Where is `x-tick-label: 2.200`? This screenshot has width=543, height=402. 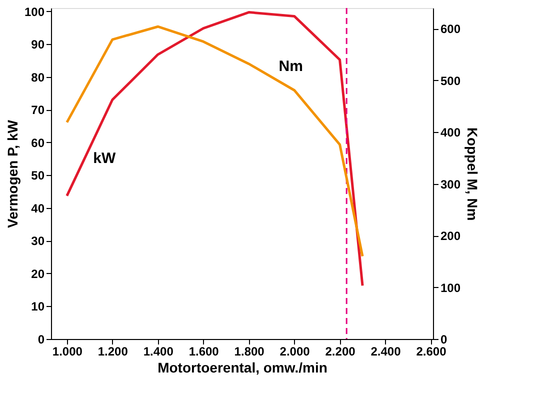
x-tick-label: 2.200 is located at coordinates (340, 351).